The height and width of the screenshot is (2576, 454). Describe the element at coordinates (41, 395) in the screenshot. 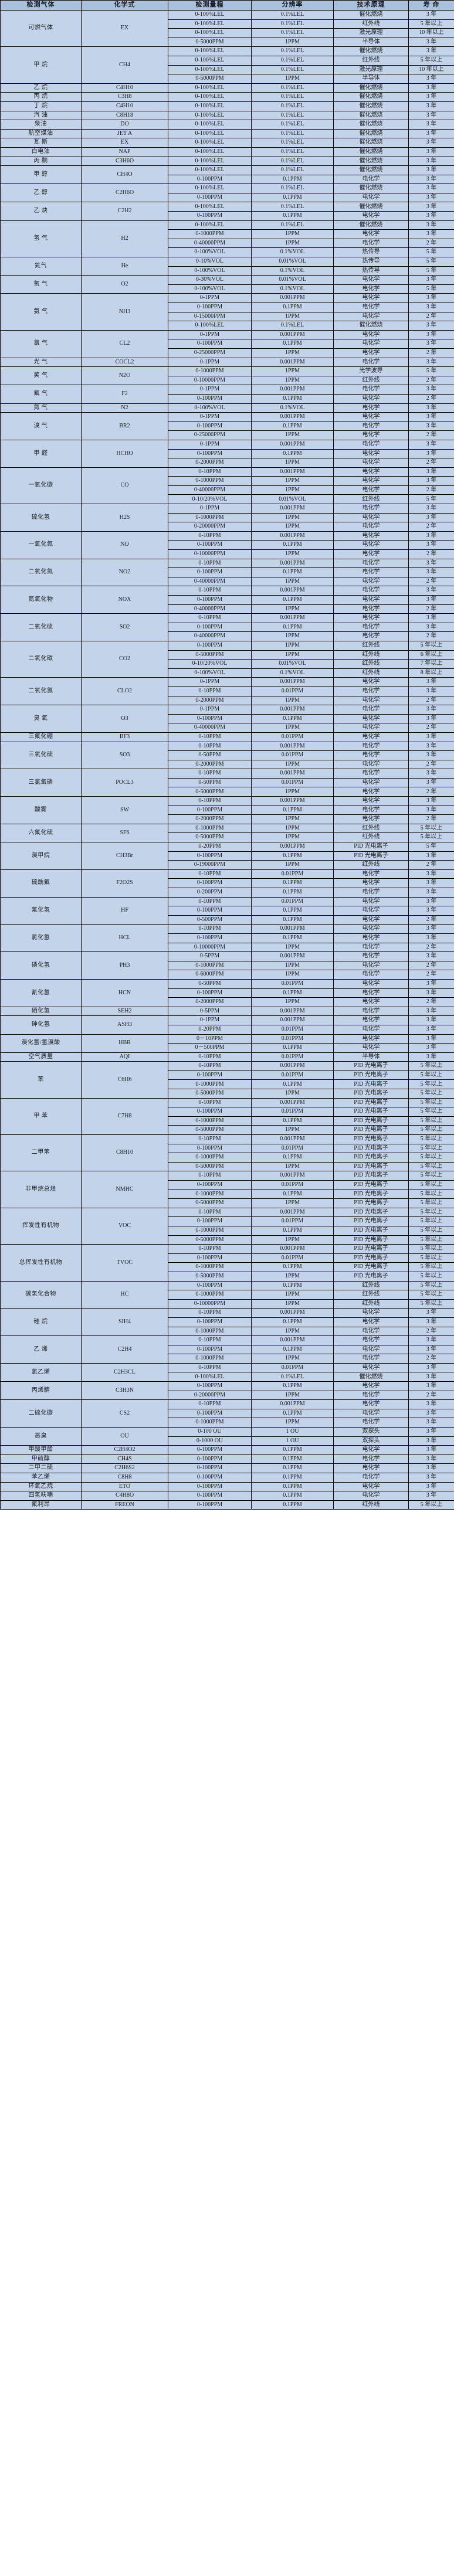

I see `gas-name-cell: 氟 气` at that location.